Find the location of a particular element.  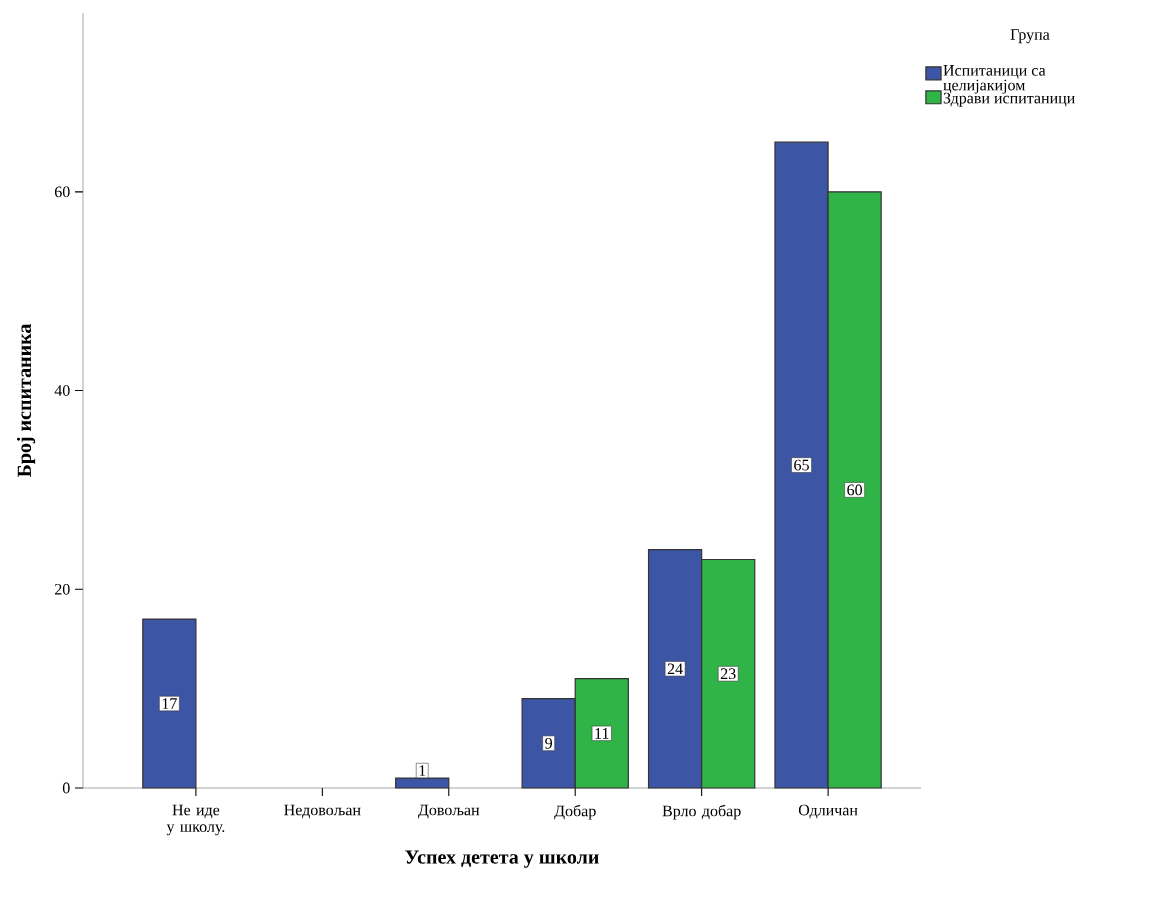

x-tick-label: Врло добар is located at coordinates (701, 812).